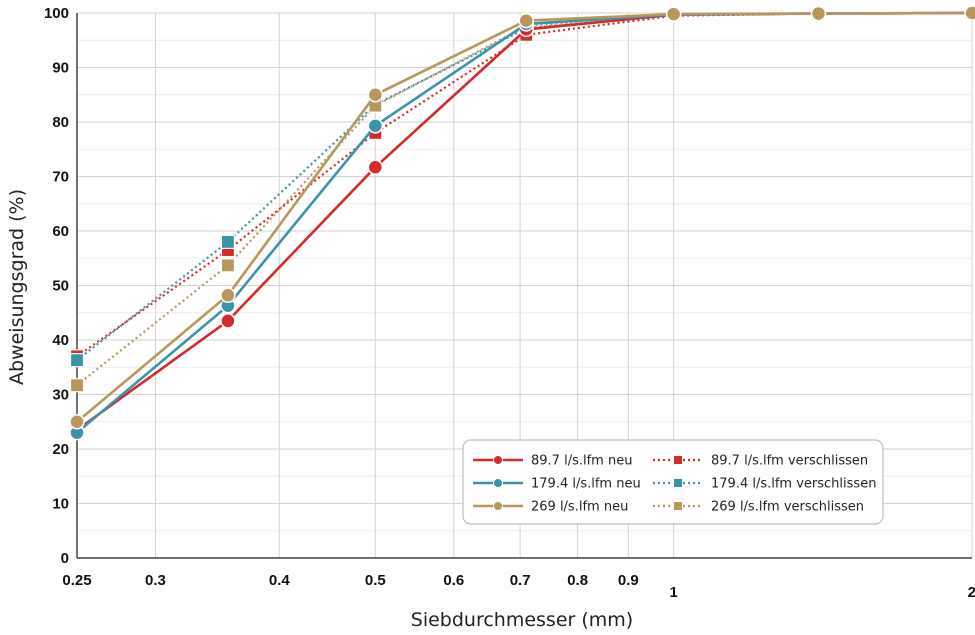 The height and width of the screenshot is (635, 975). Describe the element at coordinates (789, 461) in the screenshot. I see `legend-label: 89.7 l/s.lfm verschlissen` at that location.